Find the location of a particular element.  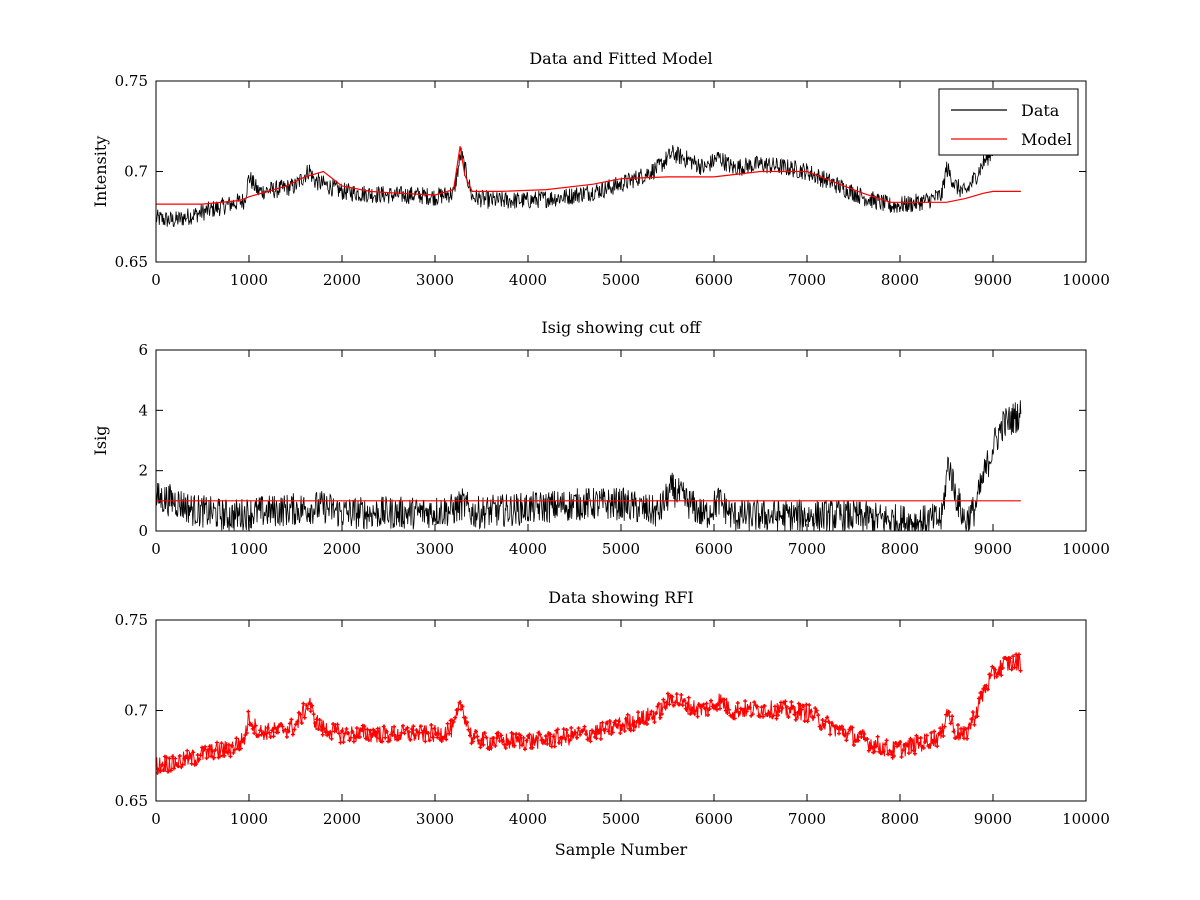

legend-label-data: Data is located at coordinates (1040, 110).